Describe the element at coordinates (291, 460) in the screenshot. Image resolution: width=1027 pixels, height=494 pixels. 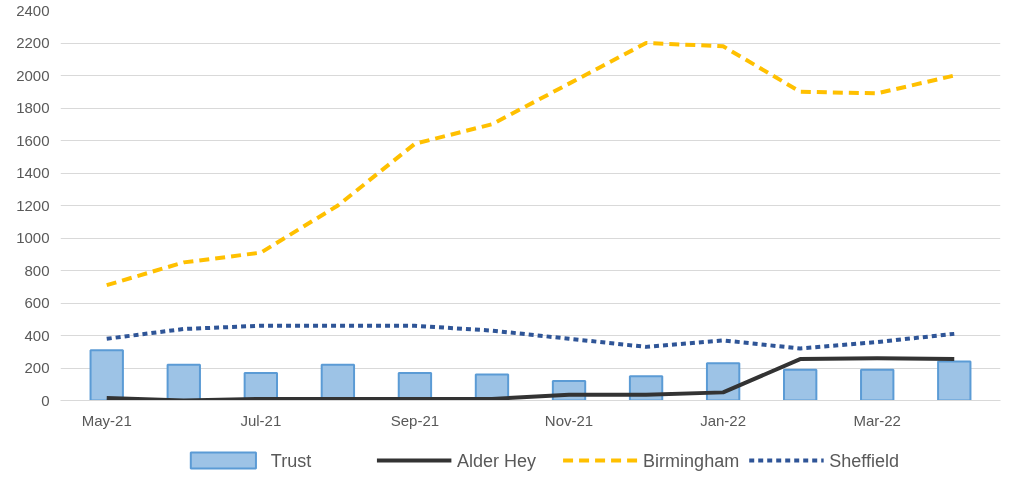
I see `legend-label: Trust` at that location.